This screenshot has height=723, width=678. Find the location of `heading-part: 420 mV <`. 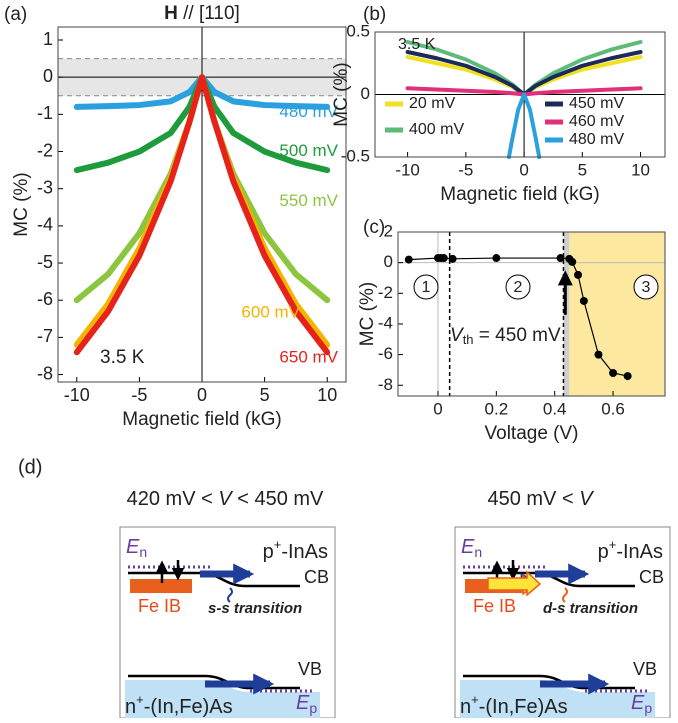

heading-part: 420 mV < is located at coordinates (173, 499).